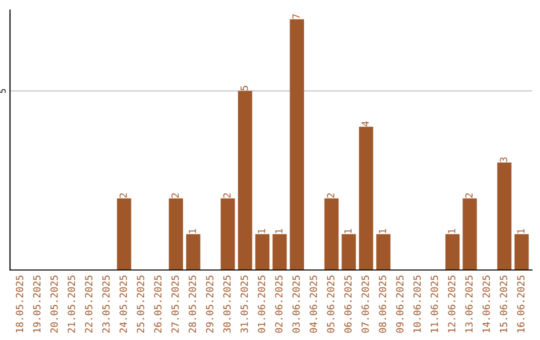 The height and width of the screenshot is (340, 540). What do you see at coordinates (278, 304) in the screenshot?
I see `x-tick-label: 02.06.2025` at bounding box center [278, 304].